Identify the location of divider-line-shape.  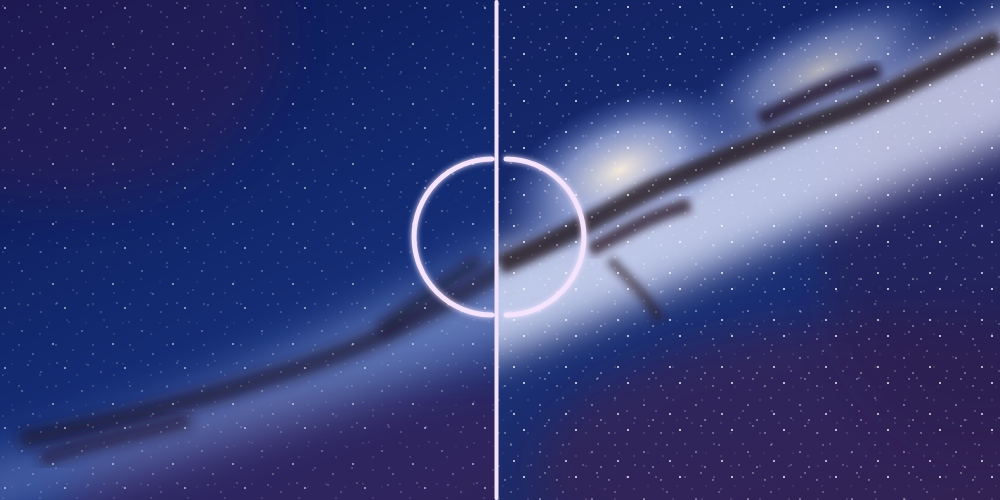
(496, 250).